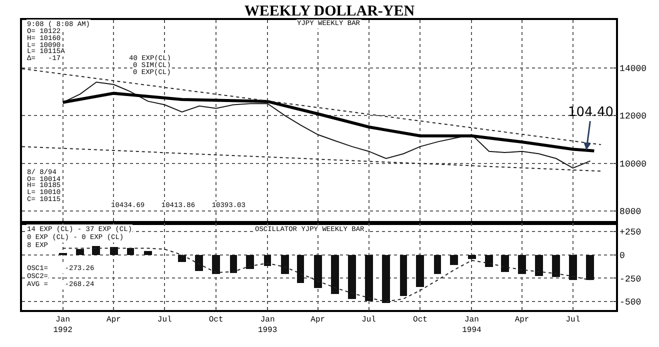 The image size is (659, 347). I want to click on y-tick-label: -250, so click(631, 279).